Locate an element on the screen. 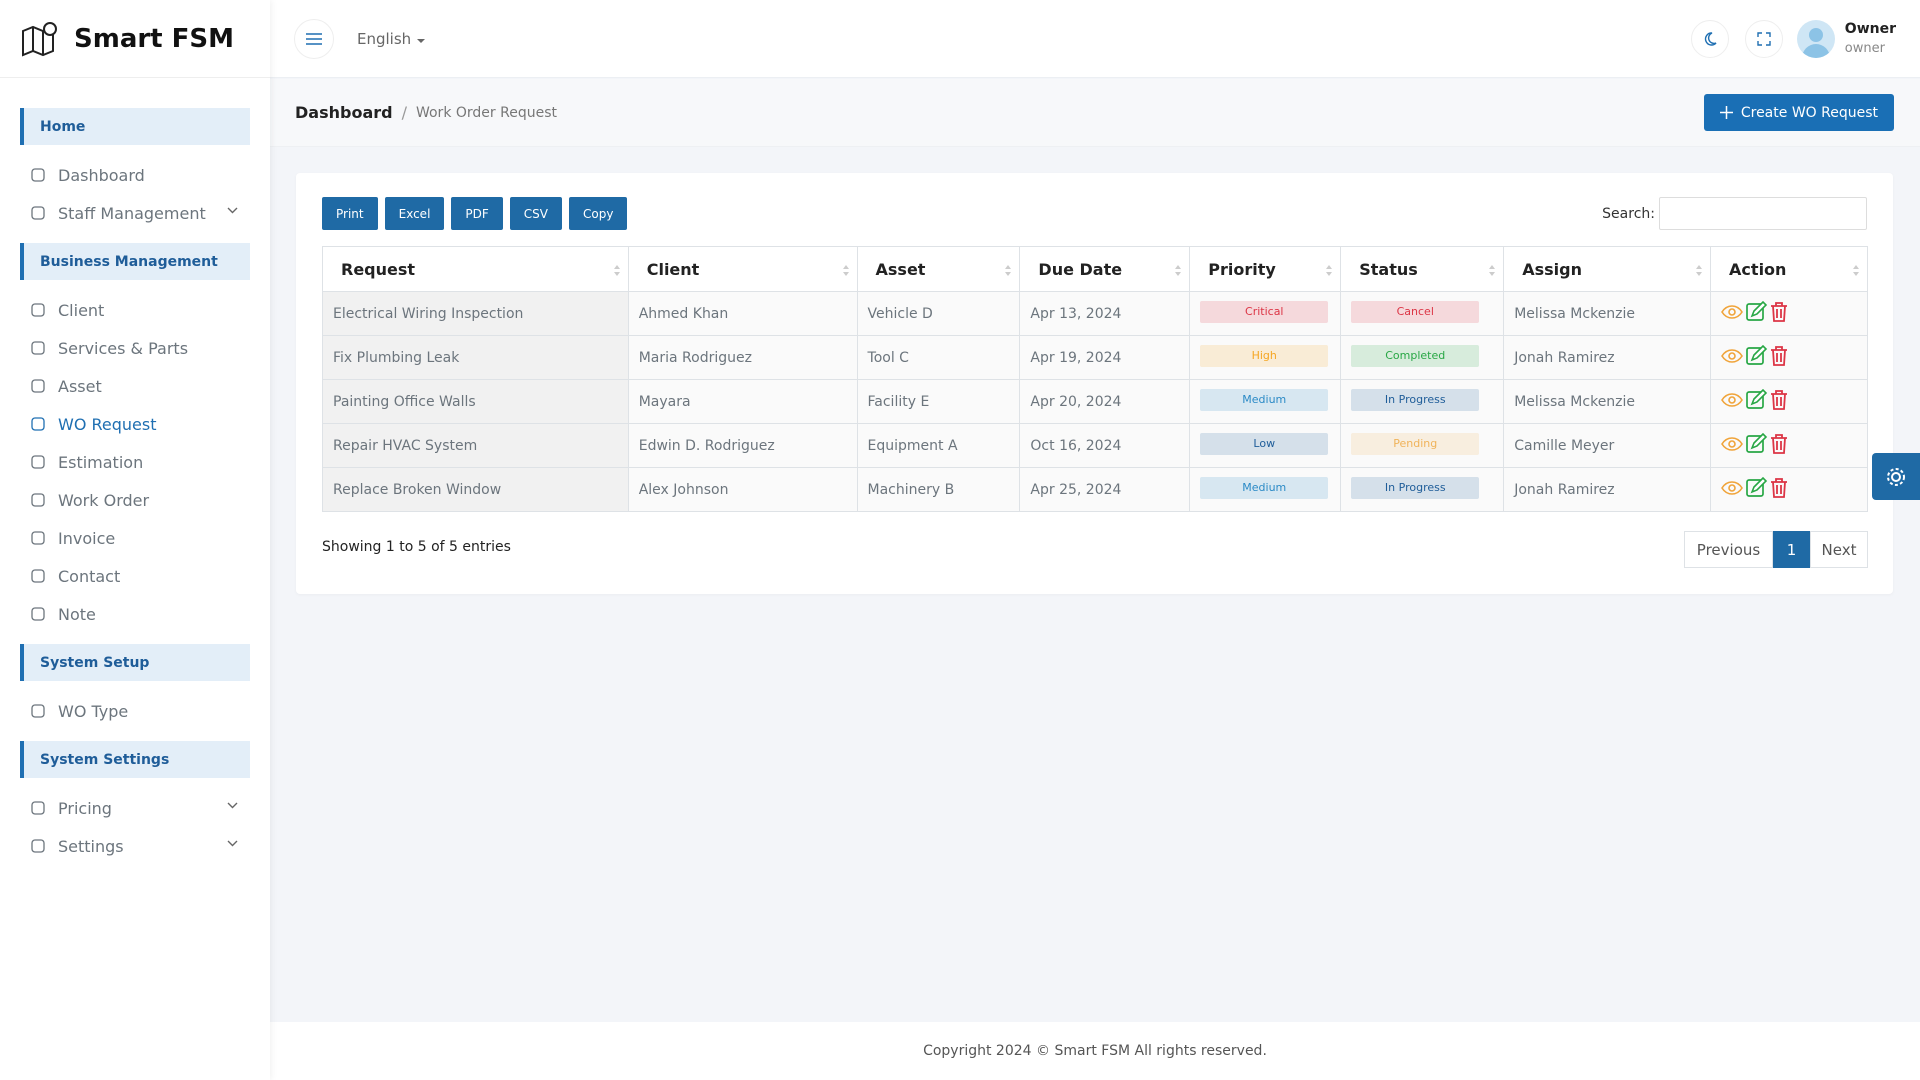 The width and height of the screenshot is (1920, 1080). status-badge: Completed is located at coordinates (1415, 355).